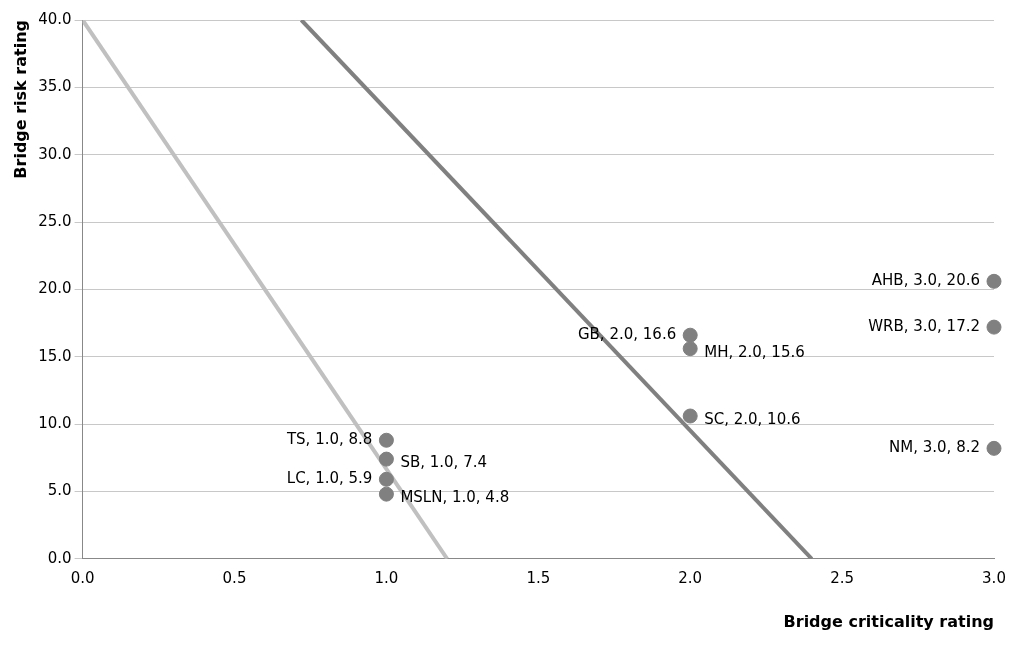 This screenshot has width=1028, height=648. What do you see at coordinates (329, 439) in the screenshot?
I see `data-label: TS, 1.0, 8.8` at bounding box center [329, 439].